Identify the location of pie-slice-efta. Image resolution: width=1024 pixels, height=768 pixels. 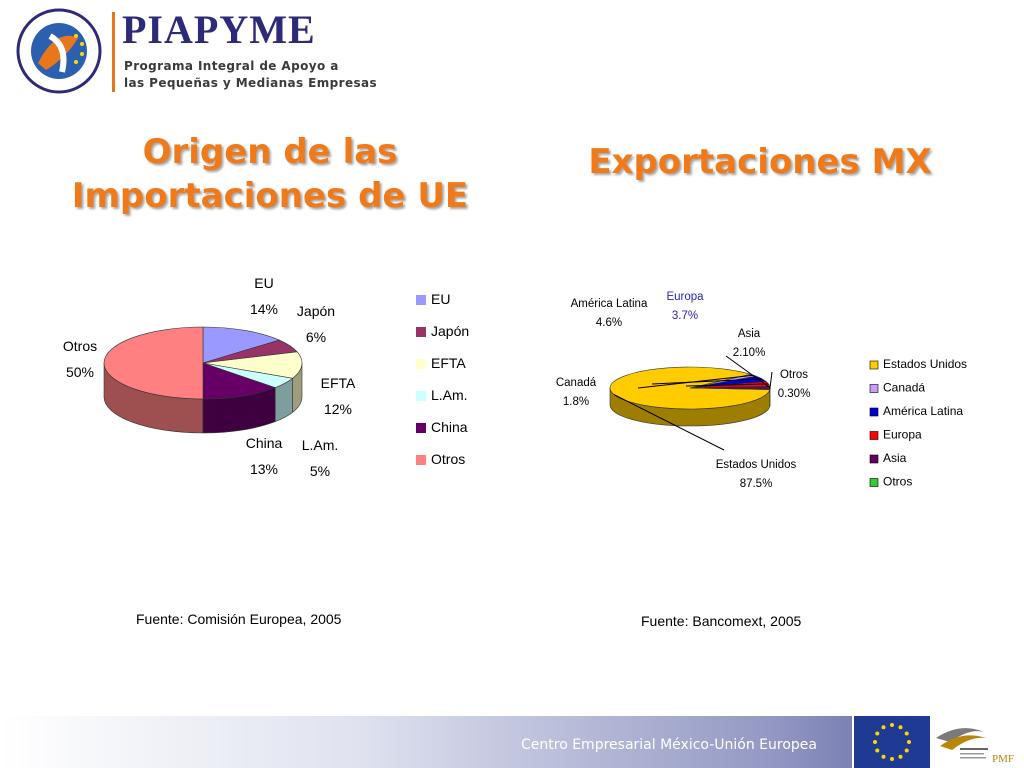
(252, 365).